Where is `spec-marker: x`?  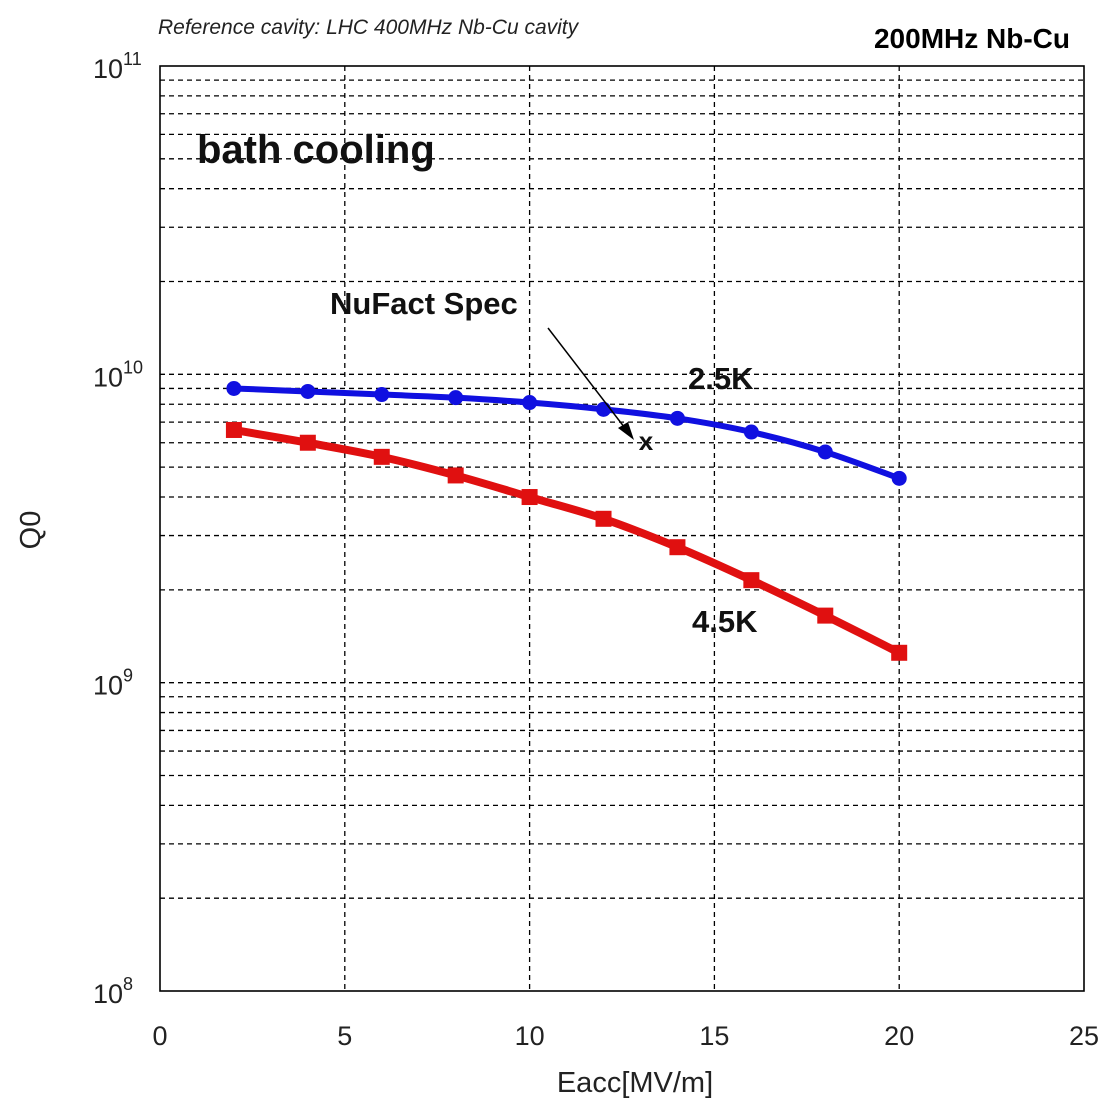 spec-marker: x is located at coordinates (646, 441).